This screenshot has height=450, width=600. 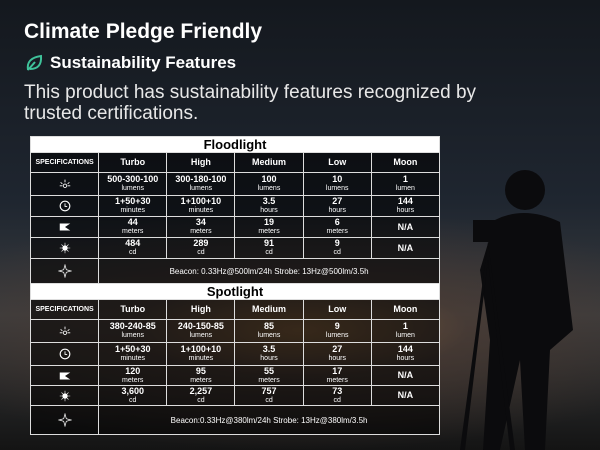 I want to click on value: 240-150-85, so click(x=200, y=326).